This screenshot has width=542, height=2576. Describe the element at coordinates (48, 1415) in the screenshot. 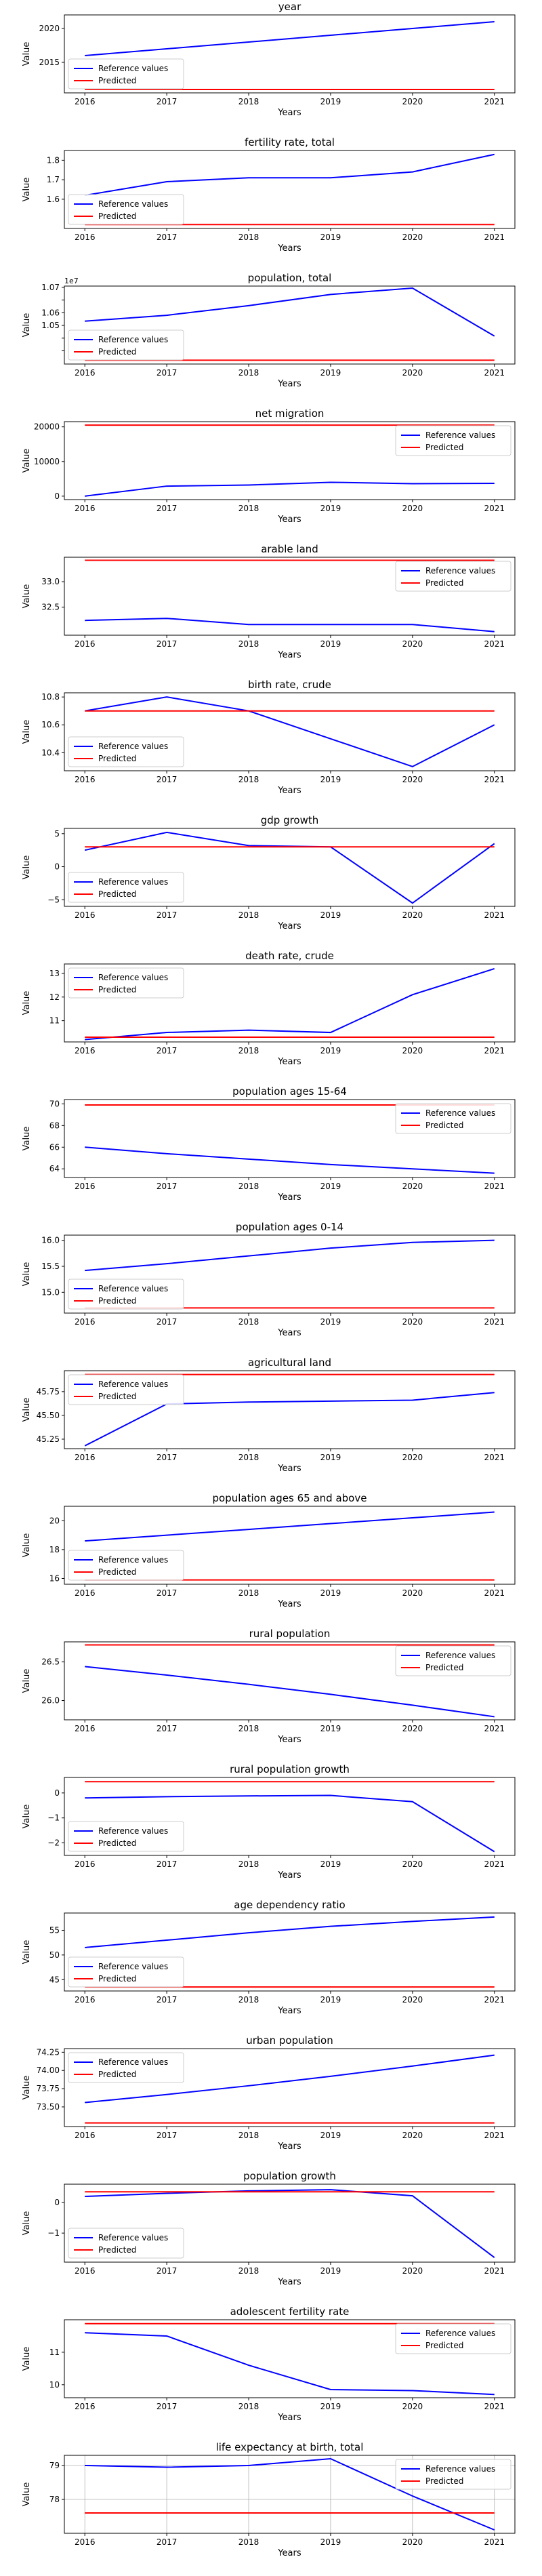

I see `y-tick-label: 45.50` at that location.